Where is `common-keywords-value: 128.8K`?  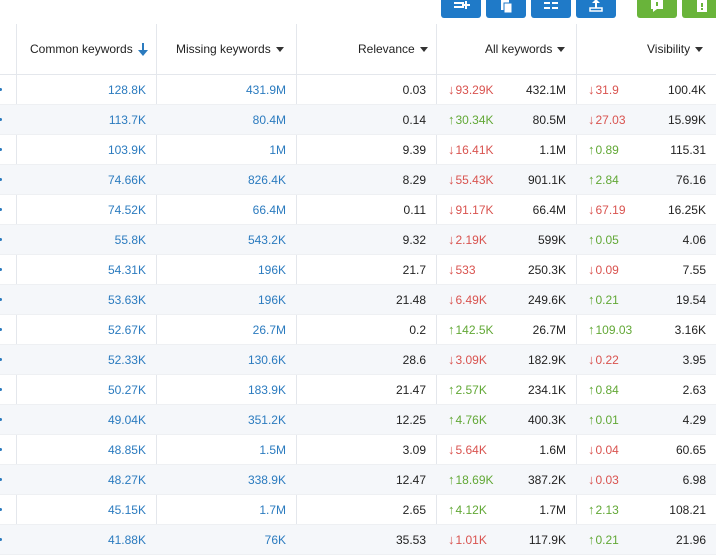
common-keywords-value: 128.8K is located at coordinates (126, 90).